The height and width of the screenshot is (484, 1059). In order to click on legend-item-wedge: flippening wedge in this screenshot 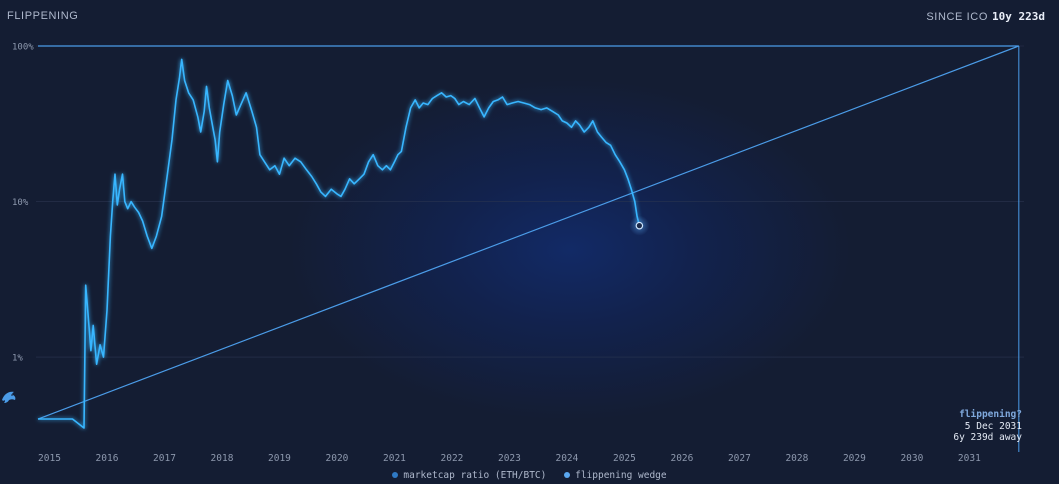, I will do `click(615, 475)`.